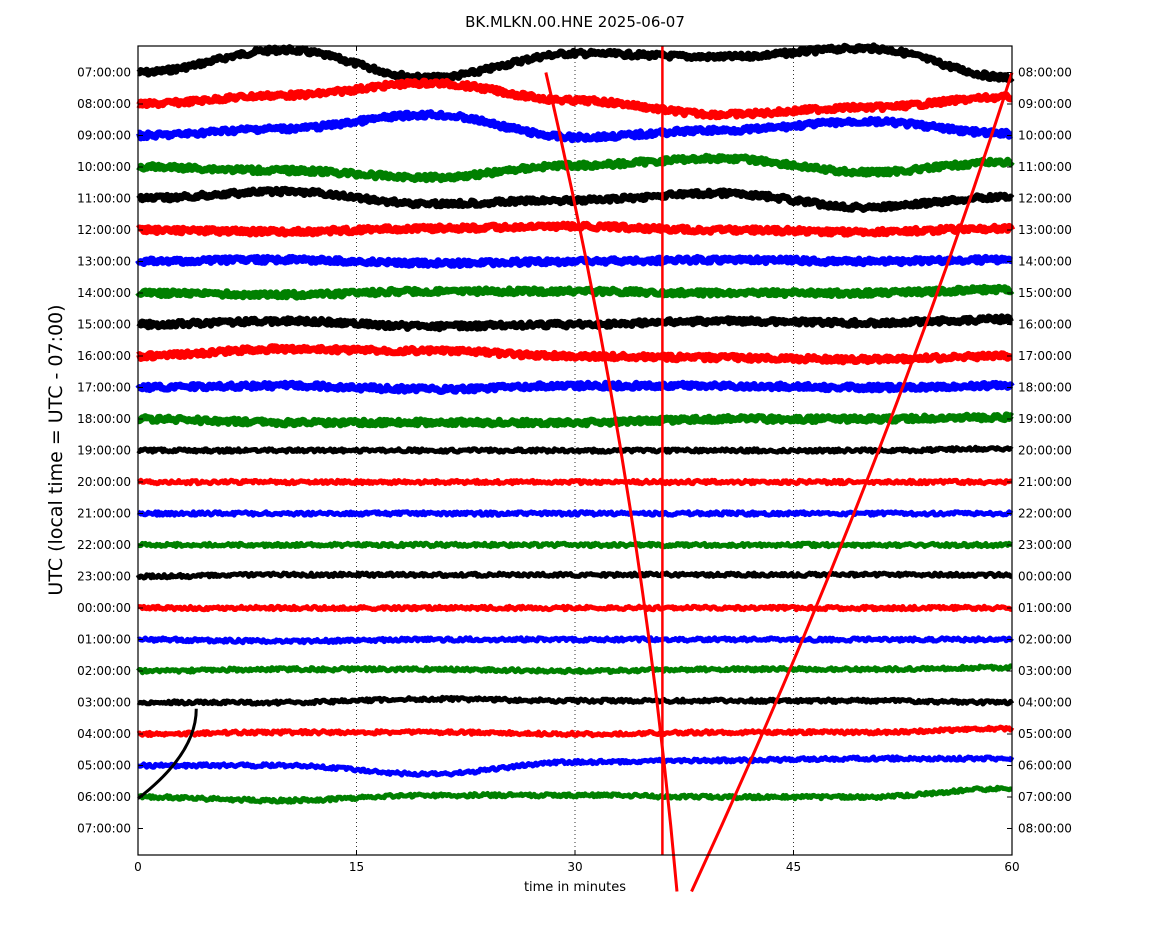 This screenshot has width=1150, height=950. I want to click on right-tick-label: 09:00:00, so click(1045, 104).